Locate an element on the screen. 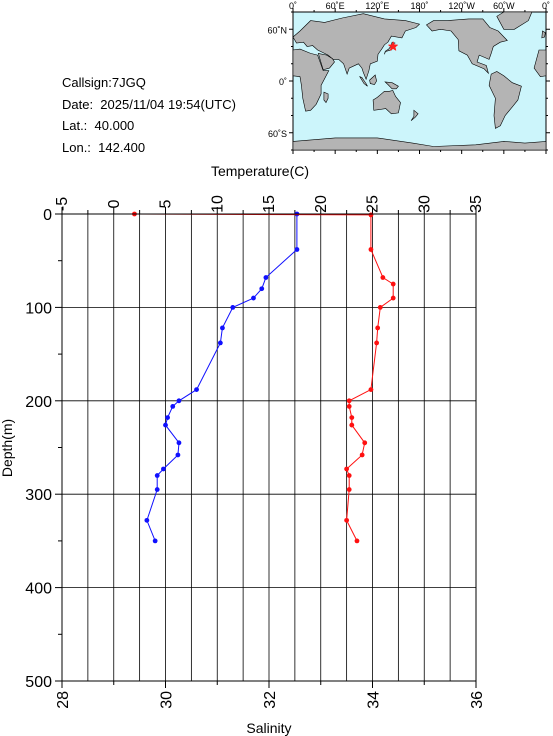 Image resolution: width=553 pixels, height=736 pixels. temperature-tick-label: 15 is located at coordinates (269, 204).